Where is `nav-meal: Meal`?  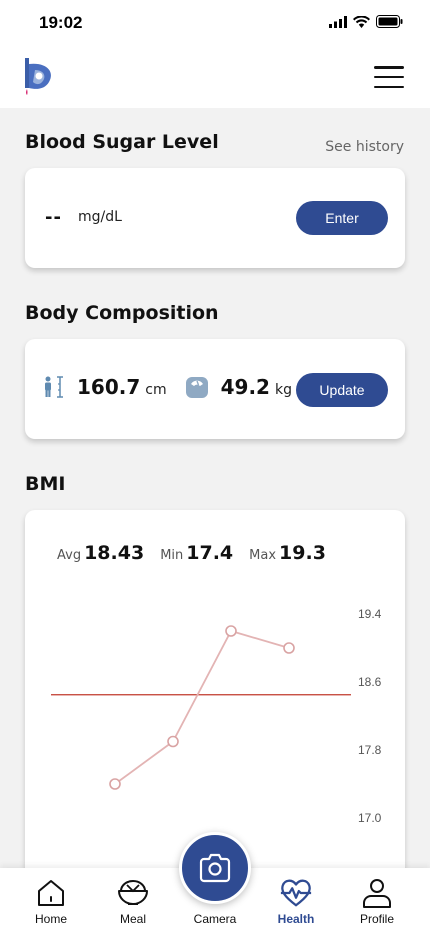 nav-meal: Meal is located at coordinates (133, 900).